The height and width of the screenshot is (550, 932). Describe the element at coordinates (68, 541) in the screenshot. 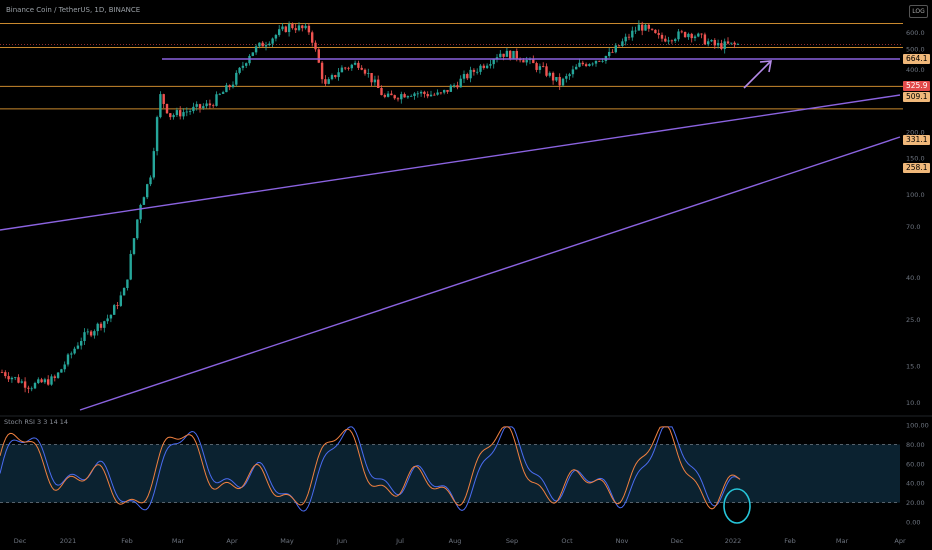

I see `x-tick-label: 2021` at that location.